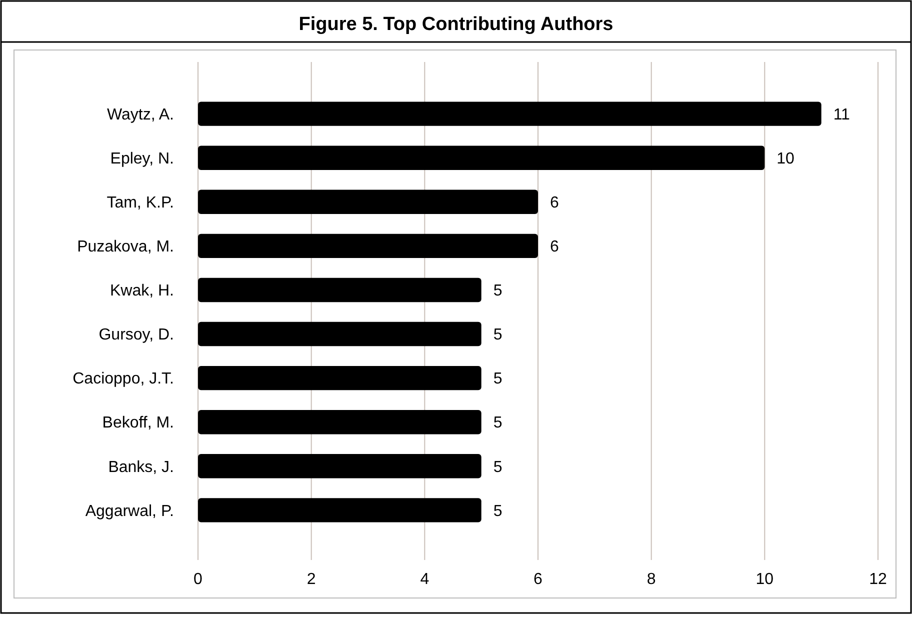 The image size is (912, 618). Describe the element at coordinates (651, 579) in the screenshot. I see `x-tick-label: 8` at that location.